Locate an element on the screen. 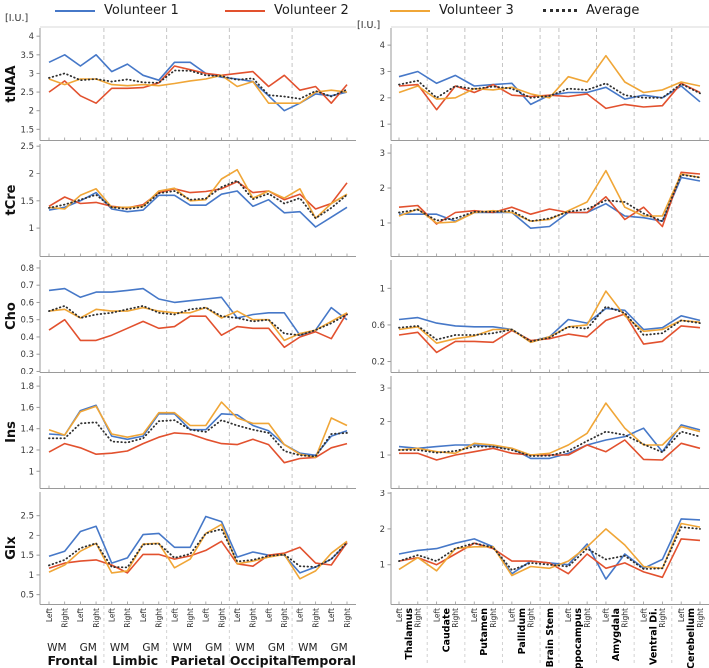 The width and height of the screenshot is (709, 668). chart-tcre-left: 1 1.5 2 2.5 is located at coordinates (178, 200).